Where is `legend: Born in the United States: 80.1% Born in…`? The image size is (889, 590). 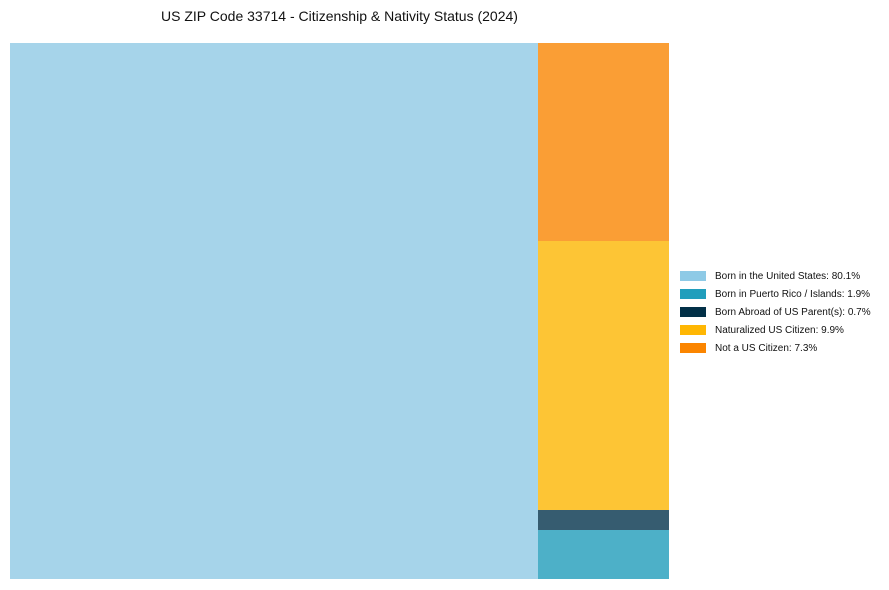
legend: Born in the United States: 80.1% Born in… is located at coordinates (775, 312).